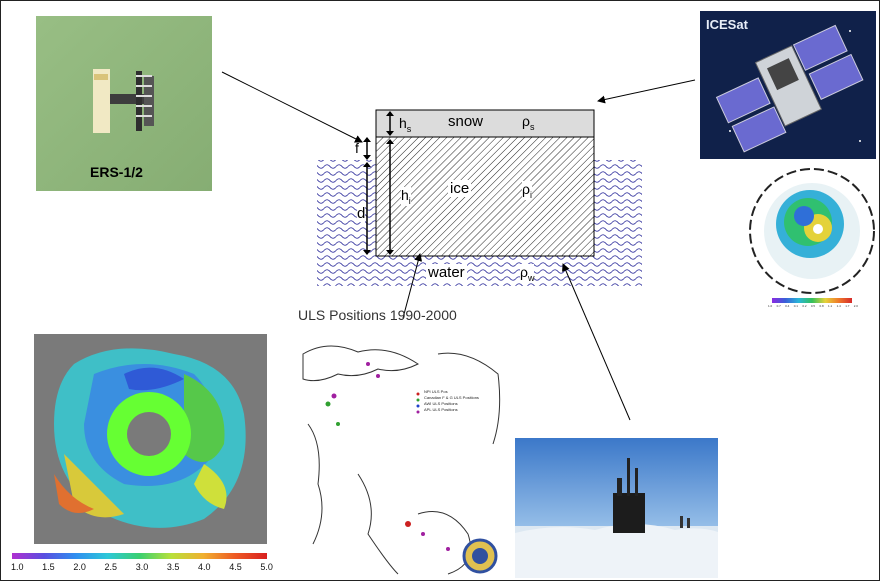 This screenshot has height=581, width=880. What do you see at coordinates (596, 342) in the screenshot?
I see `arrow-submarine` at bounding box center [596, 342].